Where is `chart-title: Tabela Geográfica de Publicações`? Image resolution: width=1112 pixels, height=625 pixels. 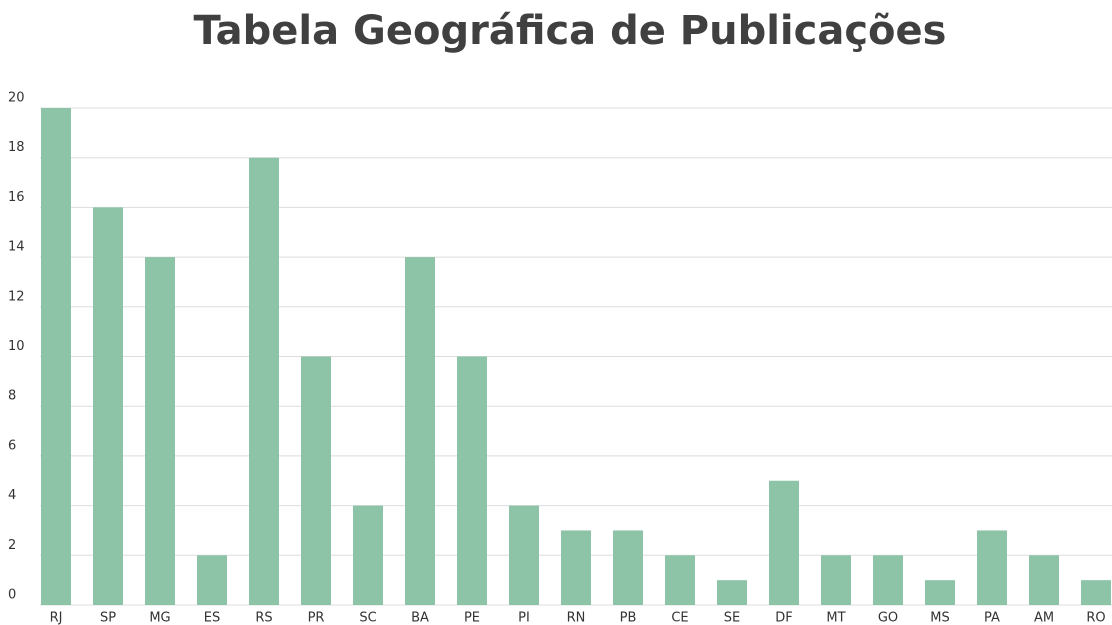 chart-title: Tabela Geográfica de Publicações is located at coordinates (570, 31).